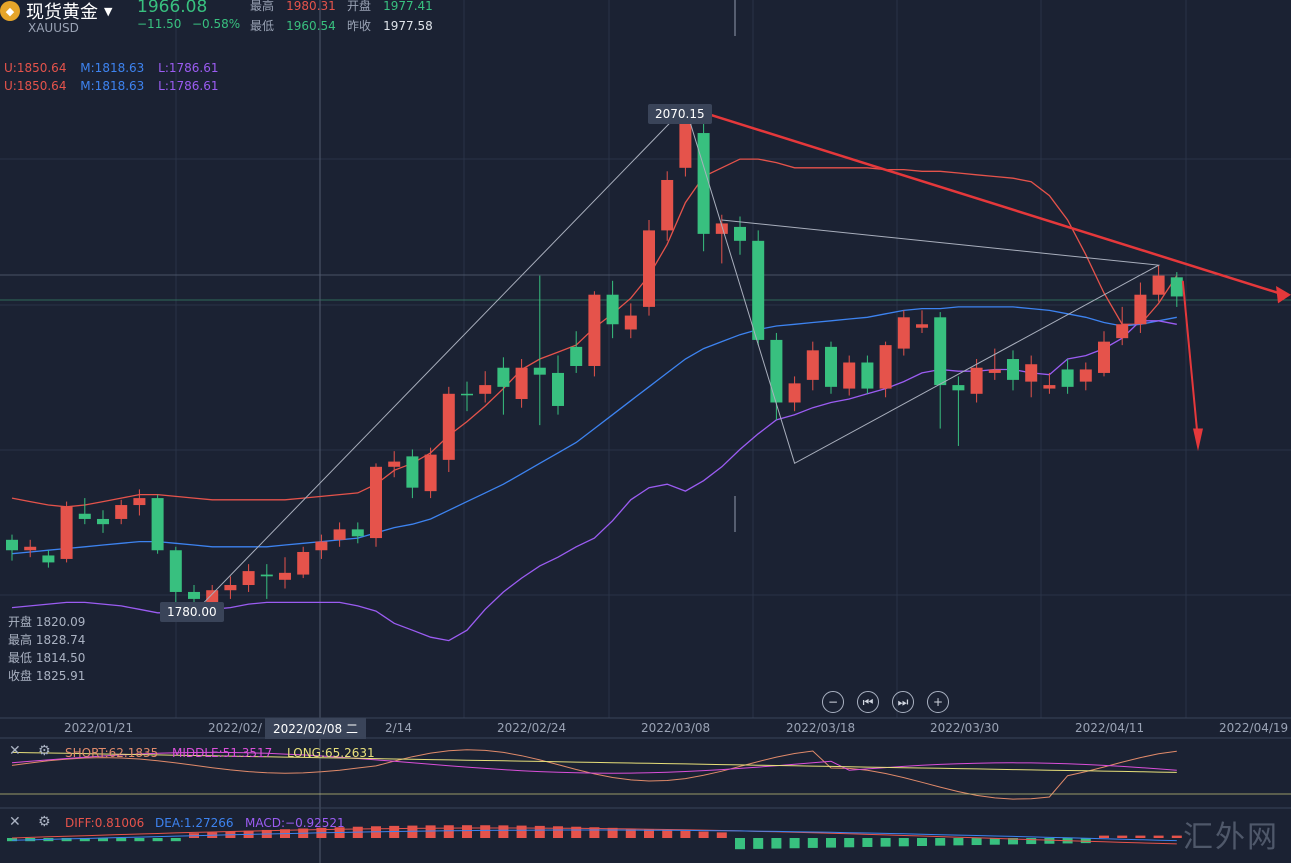 The image size is (1291, 863). Describe the element at coordinates (594, 837) in the screenshot. I see `macd-indicator-panel` at that location.